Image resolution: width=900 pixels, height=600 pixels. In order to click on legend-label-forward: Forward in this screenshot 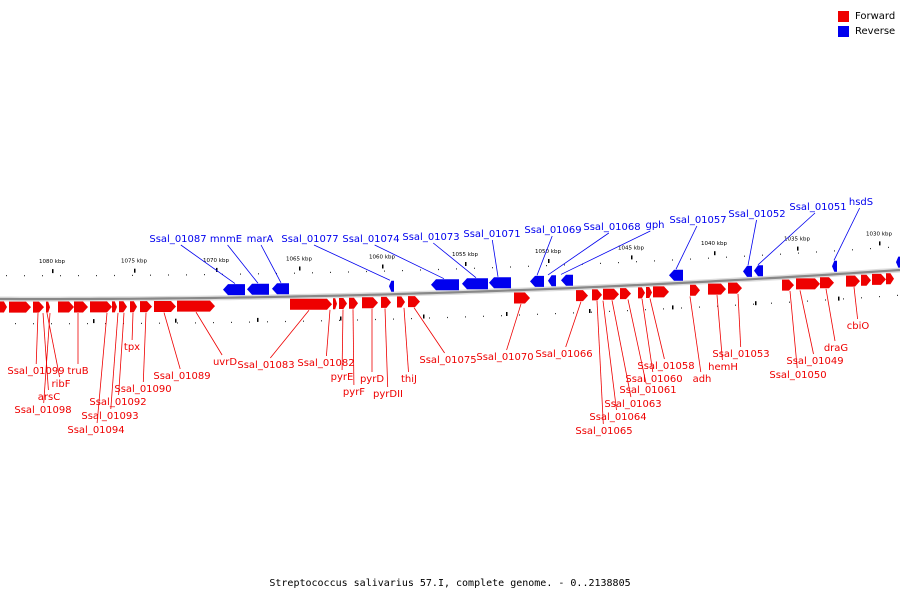, I will do `click(875, 16)`.